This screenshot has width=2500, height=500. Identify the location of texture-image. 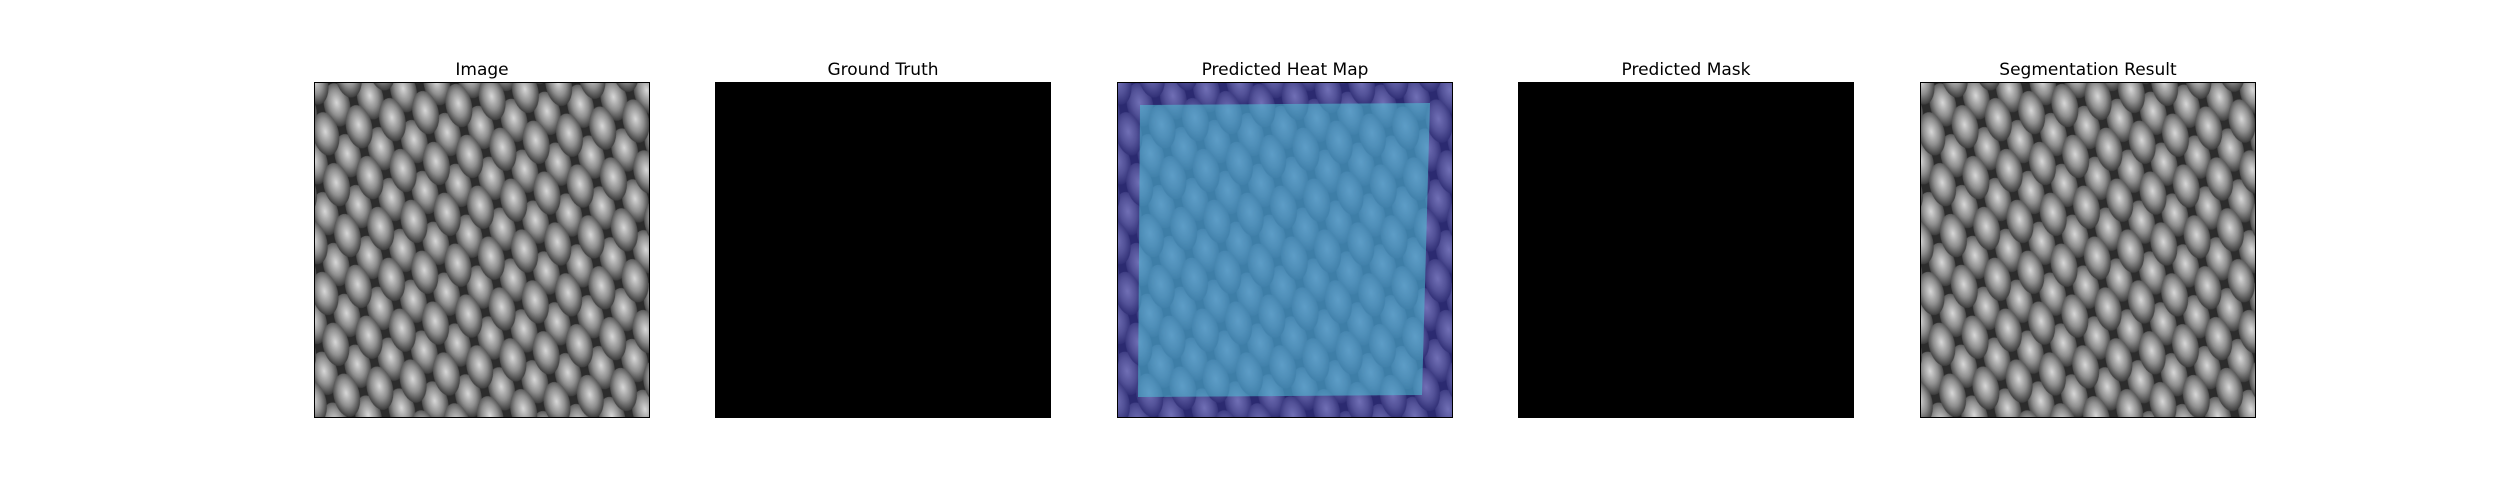
(482, 250).